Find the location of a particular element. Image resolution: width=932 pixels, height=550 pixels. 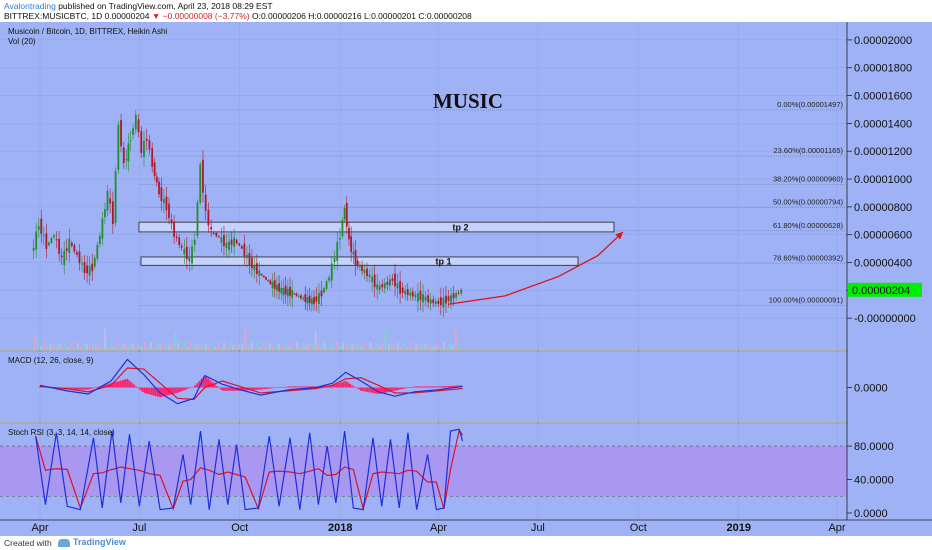

fib-level-label: 0.00%(0.00001497) is located at coordinates (810, 104).